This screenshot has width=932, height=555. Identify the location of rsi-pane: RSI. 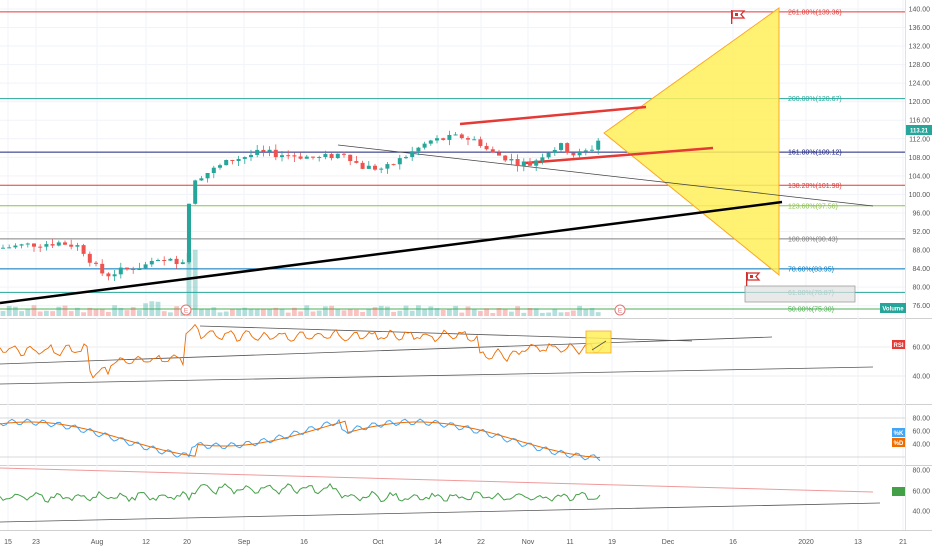
(452, 354).